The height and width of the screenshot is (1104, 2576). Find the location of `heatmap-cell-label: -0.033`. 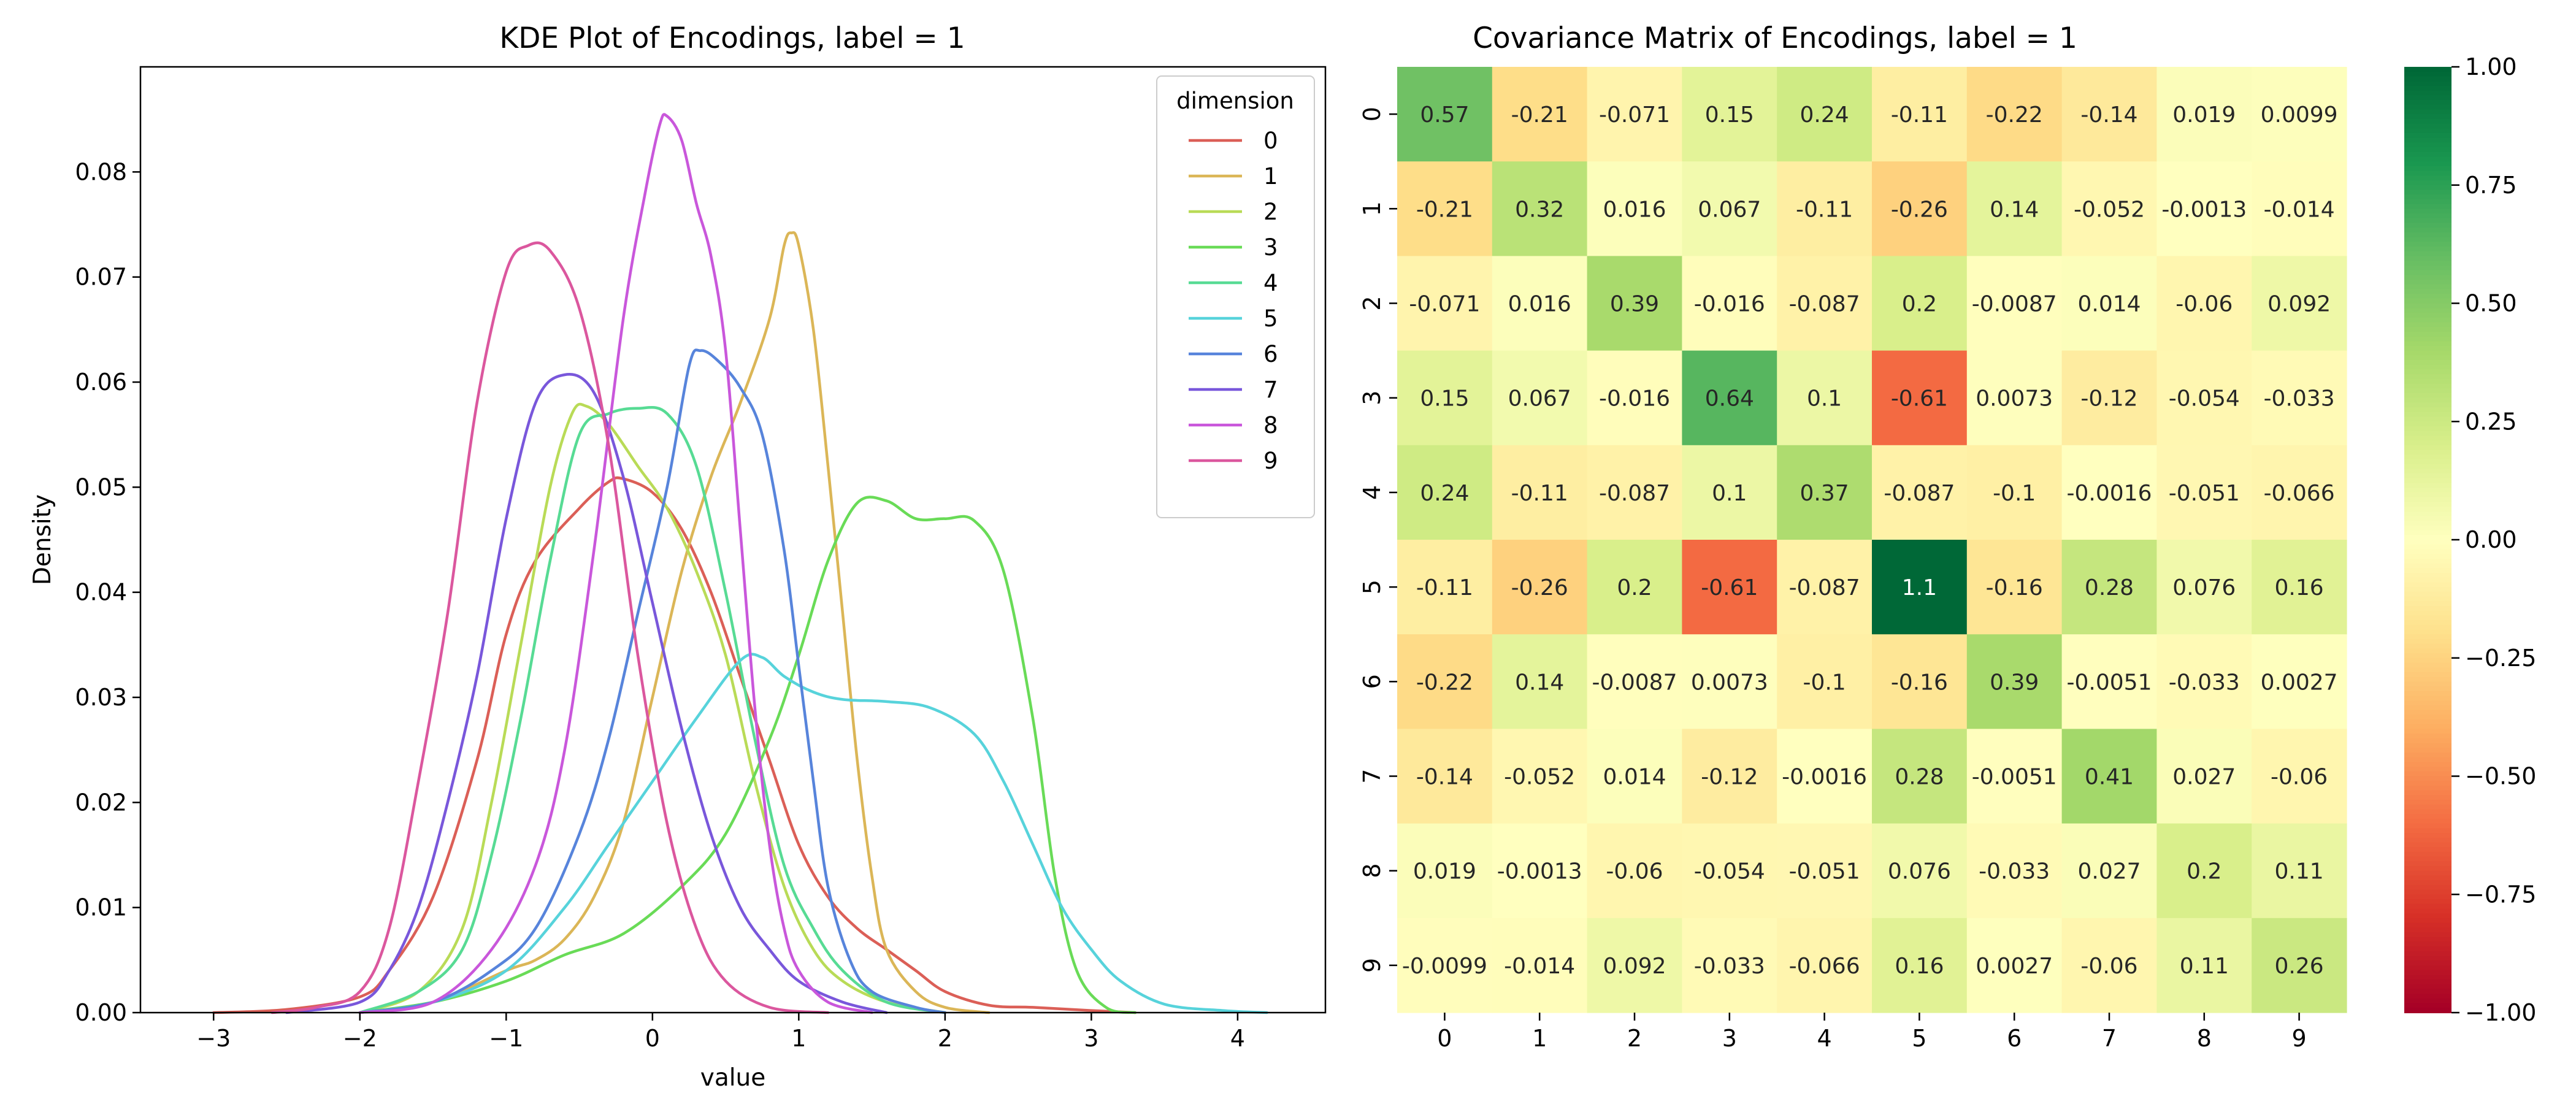

heatmap-cell-label: -0.033 is located at coordinates (2014, 871).